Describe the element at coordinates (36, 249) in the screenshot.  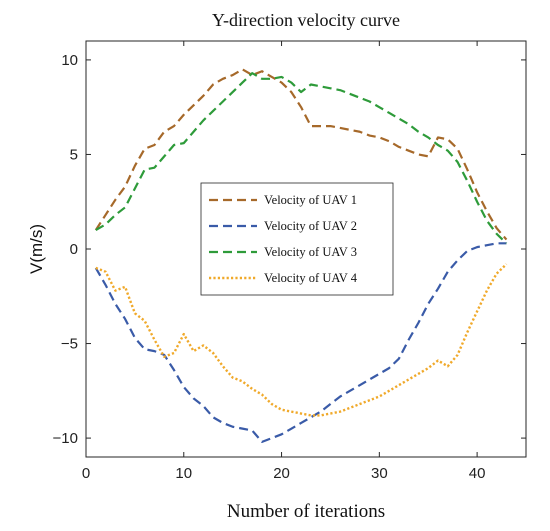
I see `y-axis-label: V(m/s)` at that location.